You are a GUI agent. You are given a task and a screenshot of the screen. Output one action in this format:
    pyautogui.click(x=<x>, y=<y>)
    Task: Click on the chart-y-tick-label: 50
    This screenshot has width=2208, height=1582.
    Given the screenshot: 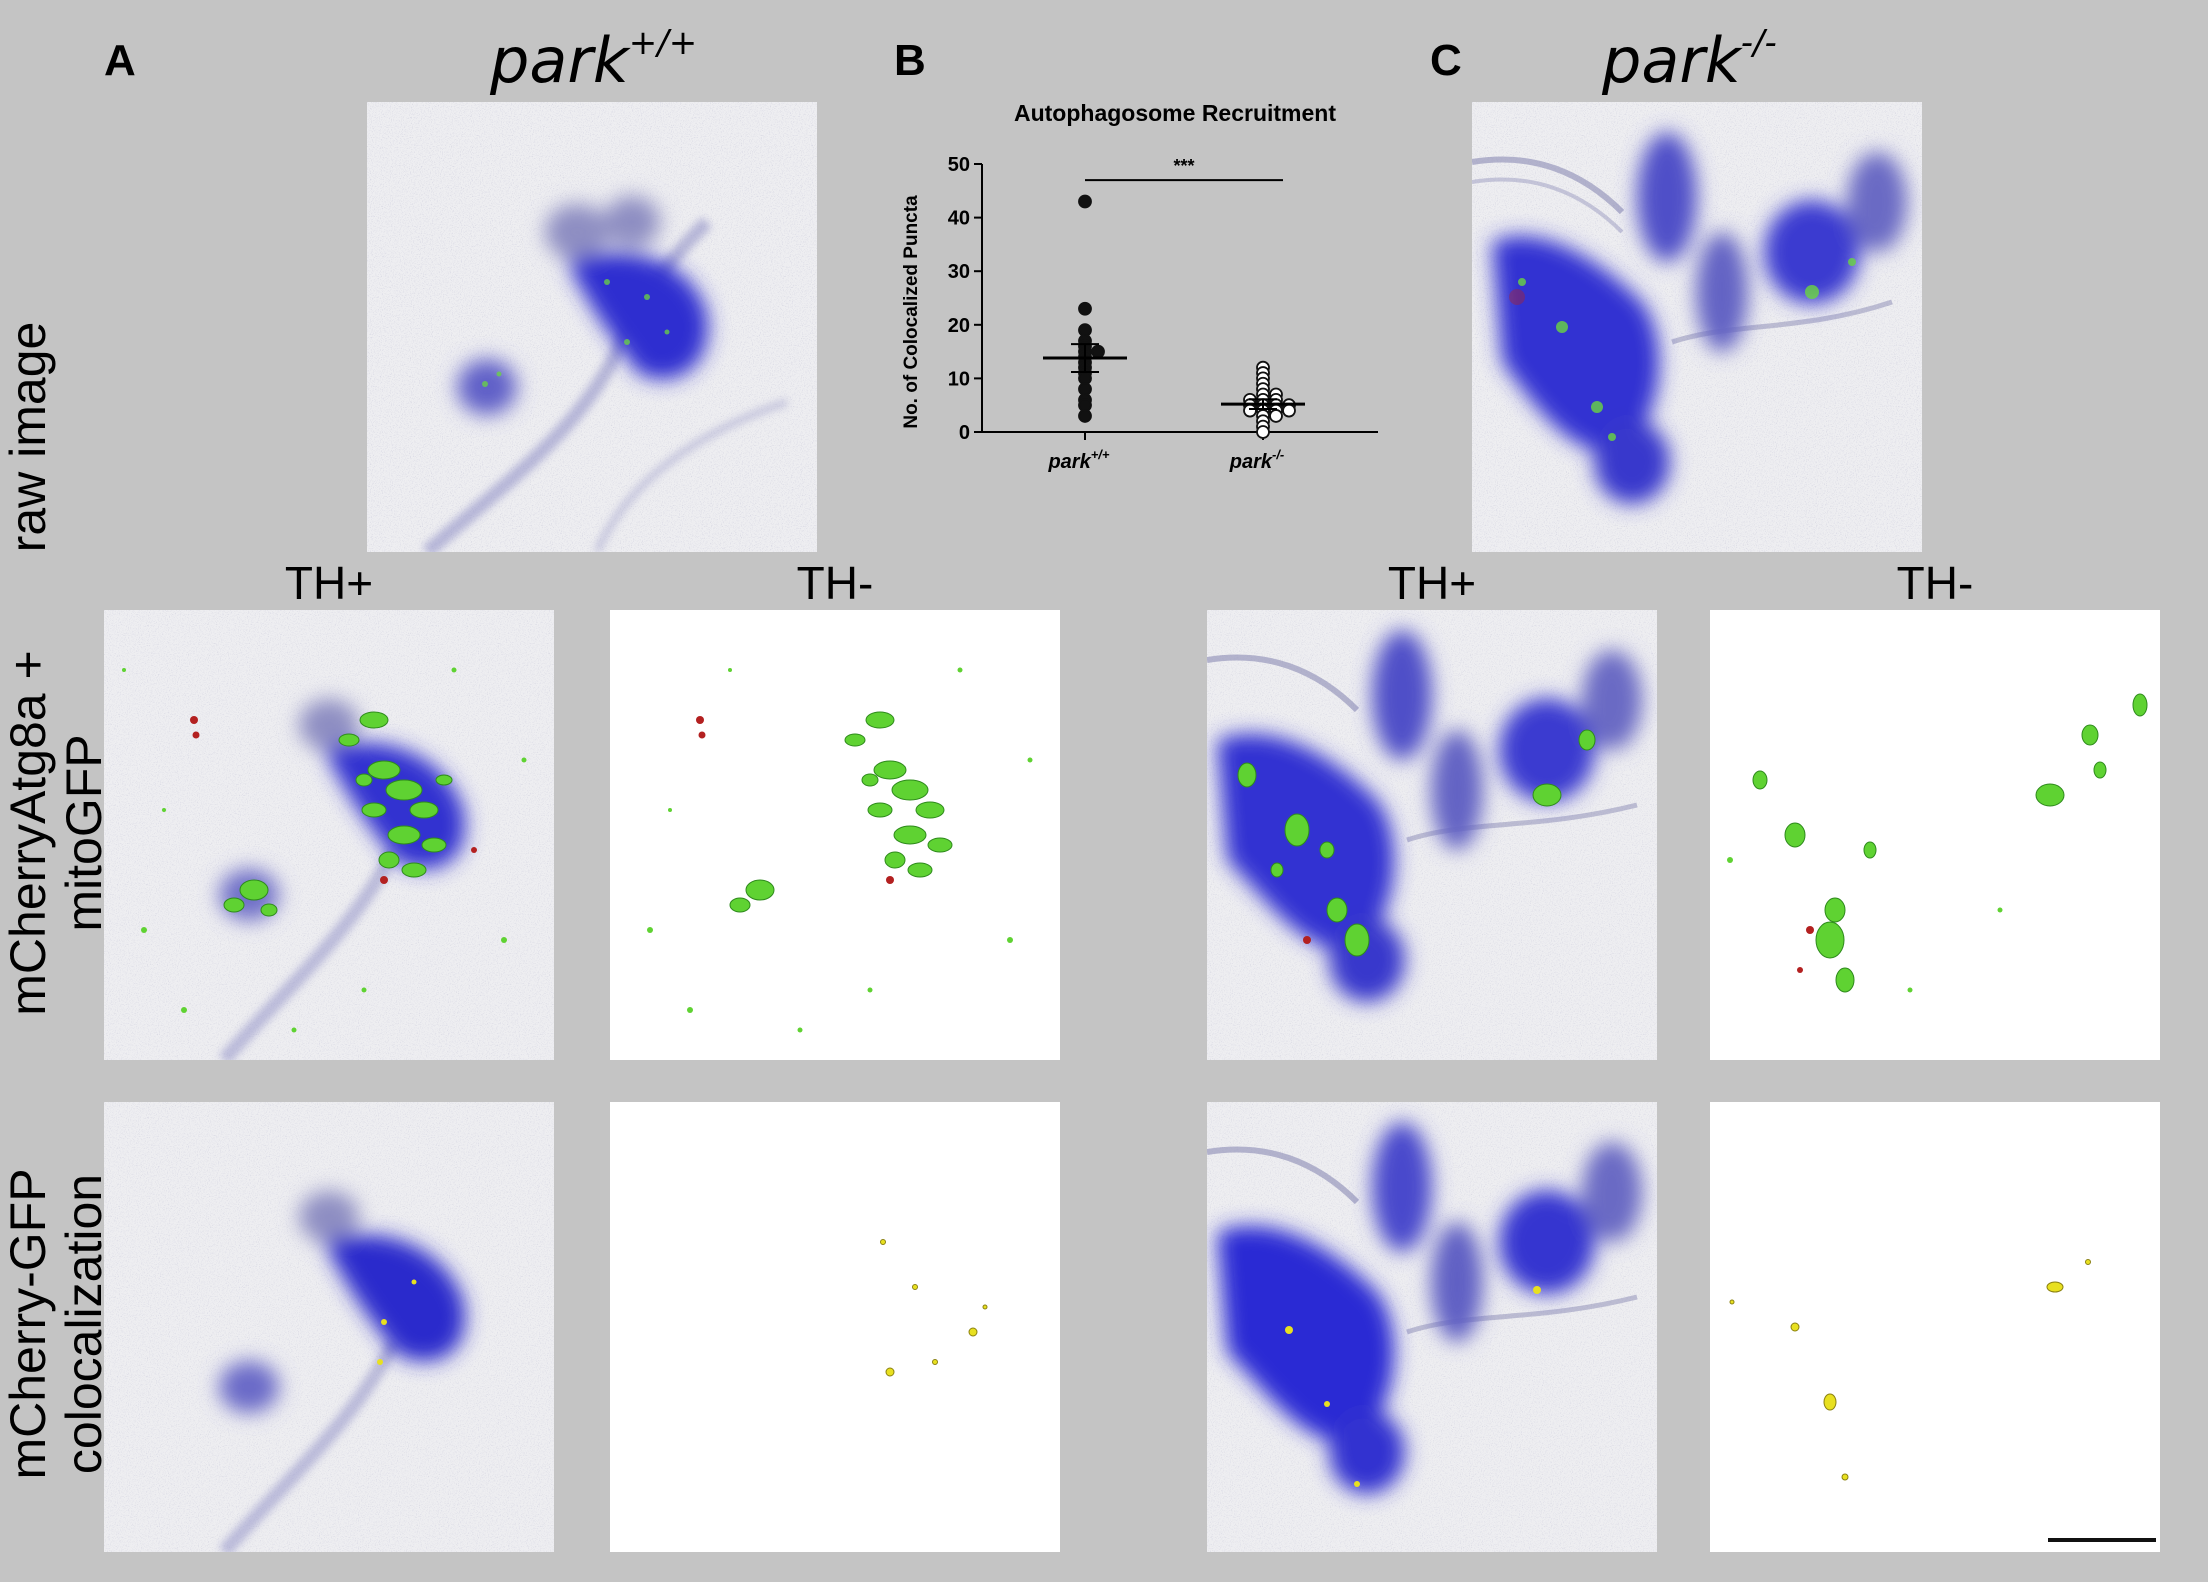 What is the action you would take?
    pyautogui.click(x=959, y=165)
    